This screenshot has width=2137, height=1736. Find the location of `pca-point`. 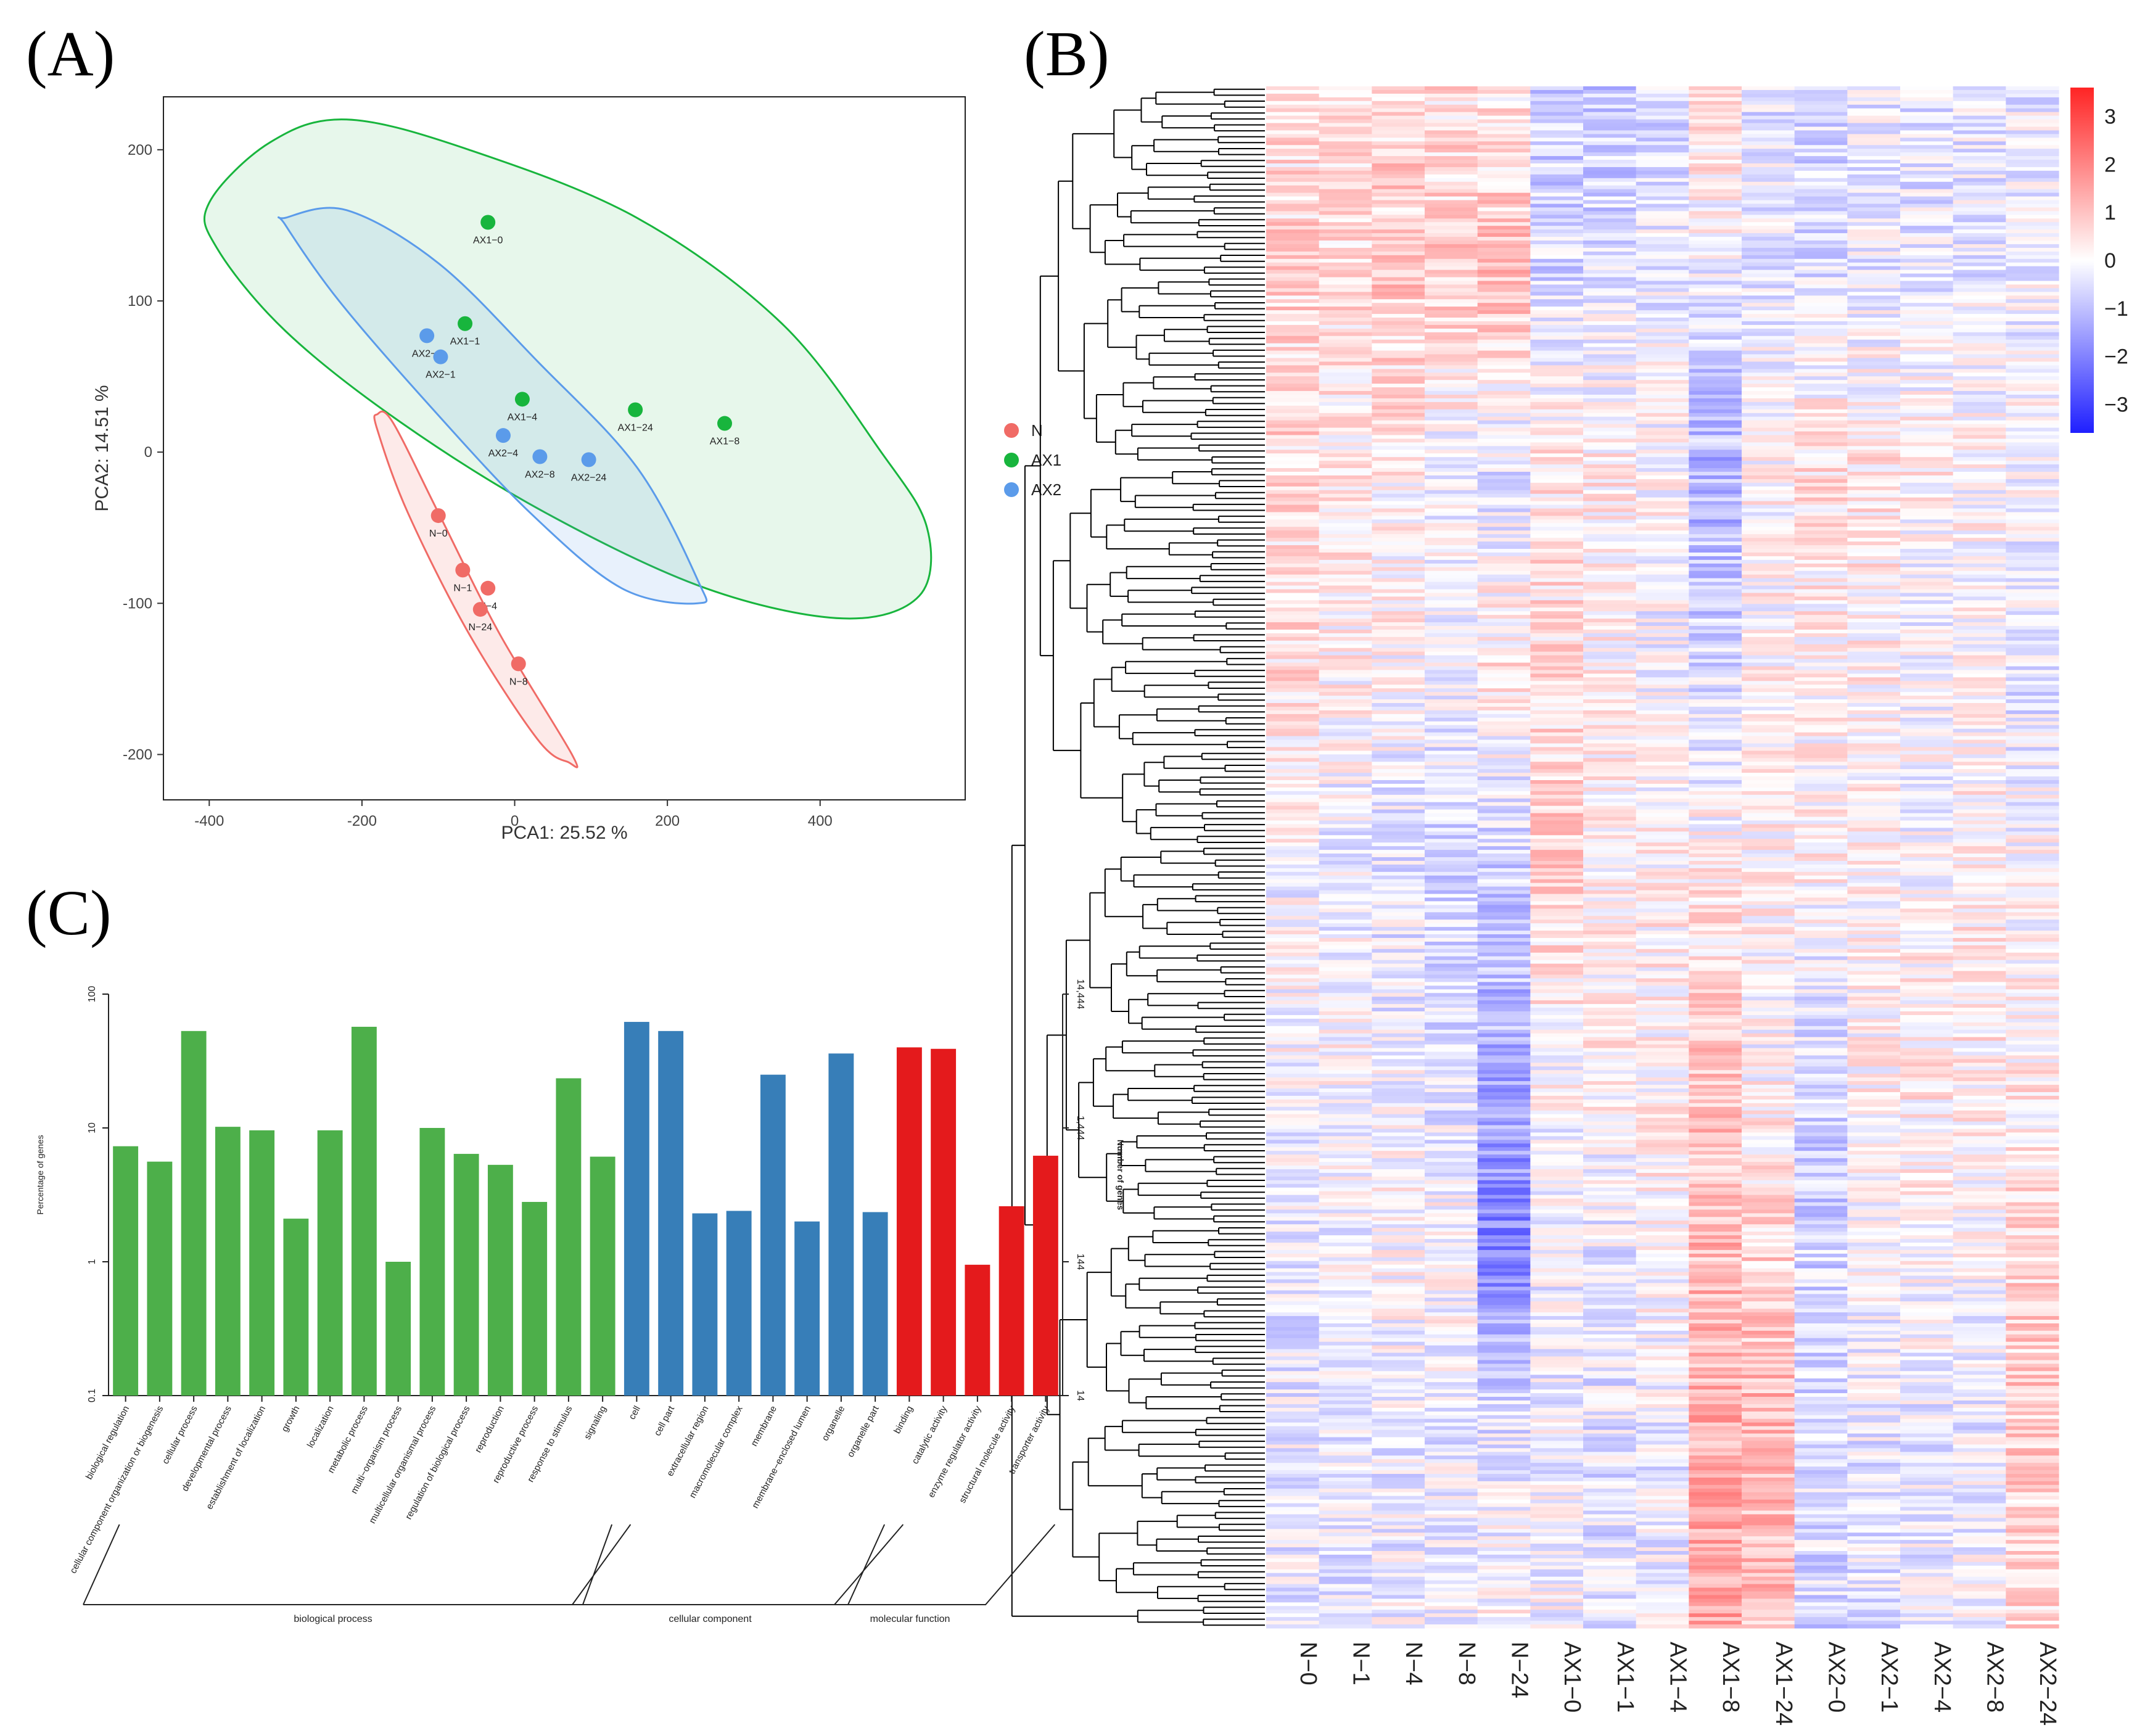

pca-point is located at coordinates (488, 223).